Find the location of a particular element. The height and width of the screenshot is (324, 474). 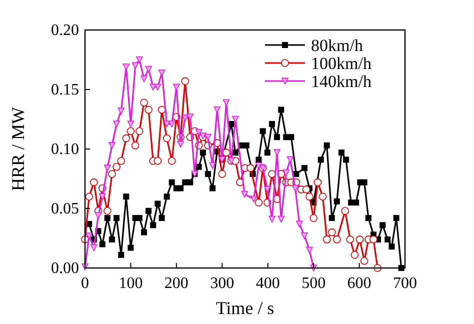

x-tick-label: 100 is located at coordinates (130, 283).